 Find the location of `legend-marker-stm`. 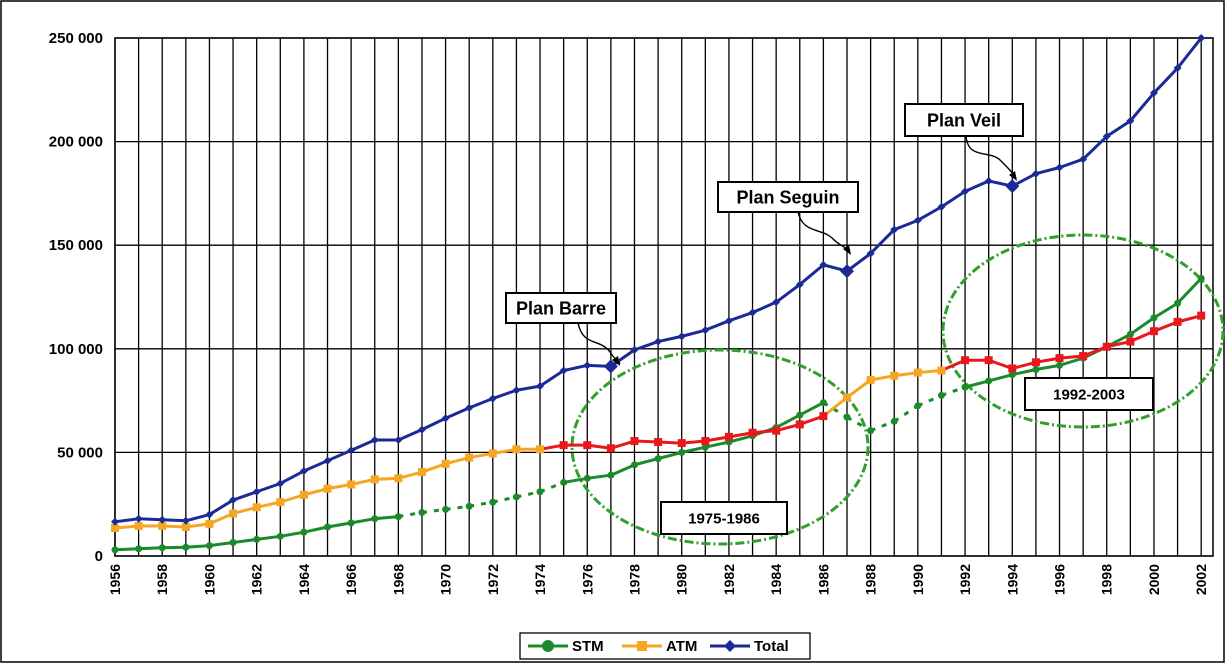

legend-marker-stm is located at coordinates (548, 646).